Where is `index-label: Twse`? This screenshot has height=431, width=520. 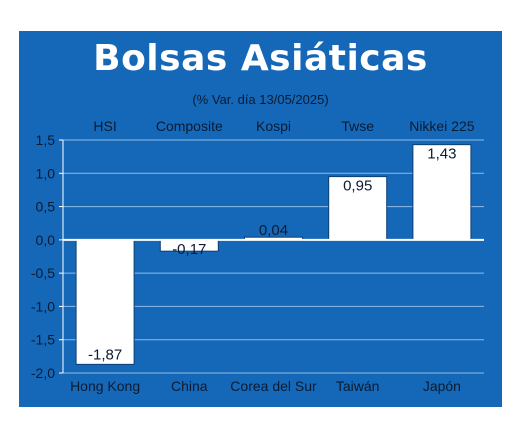 index-label: Twse is located at coordinates (357, 126).